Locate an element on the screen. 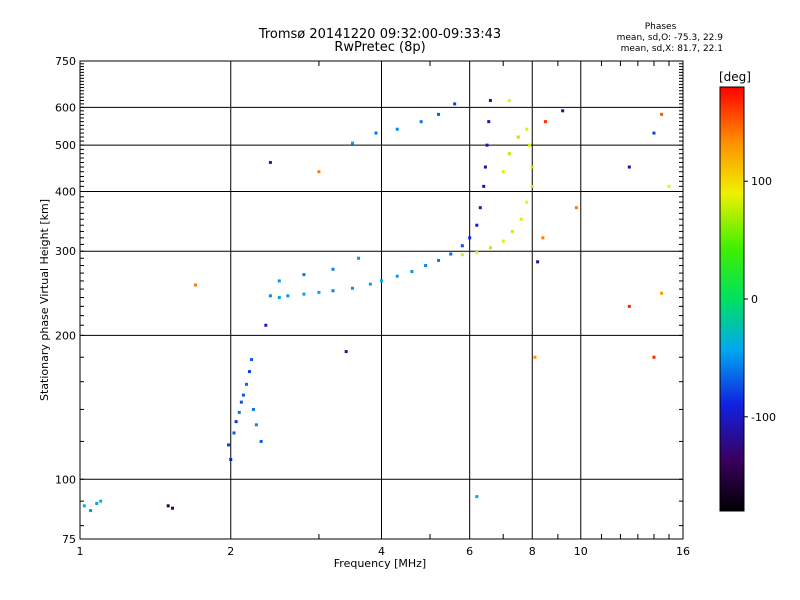 The image size is (800, 600). colorbar-tick-label: -100 is located at coordinates (763, 417).